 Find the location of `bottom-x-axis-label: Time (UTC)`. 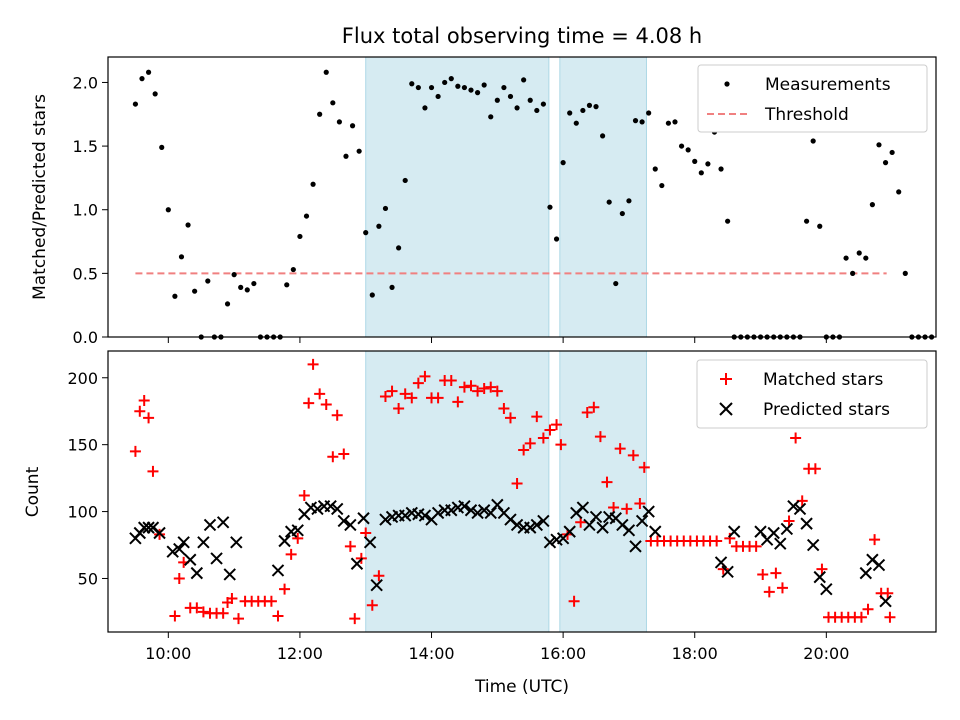

bottom-x-axis-label: Time (UTC) is located at coordinates (521, 687).